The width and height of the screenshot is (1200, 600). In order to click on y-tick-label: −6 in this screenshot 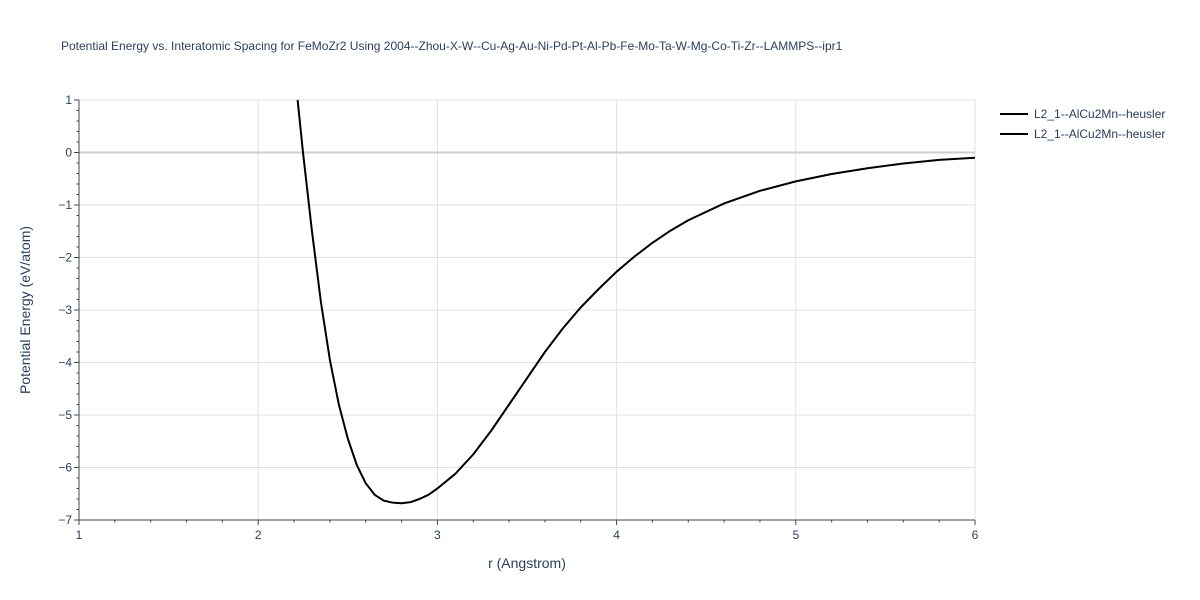, I will do `click(65, 468)`.